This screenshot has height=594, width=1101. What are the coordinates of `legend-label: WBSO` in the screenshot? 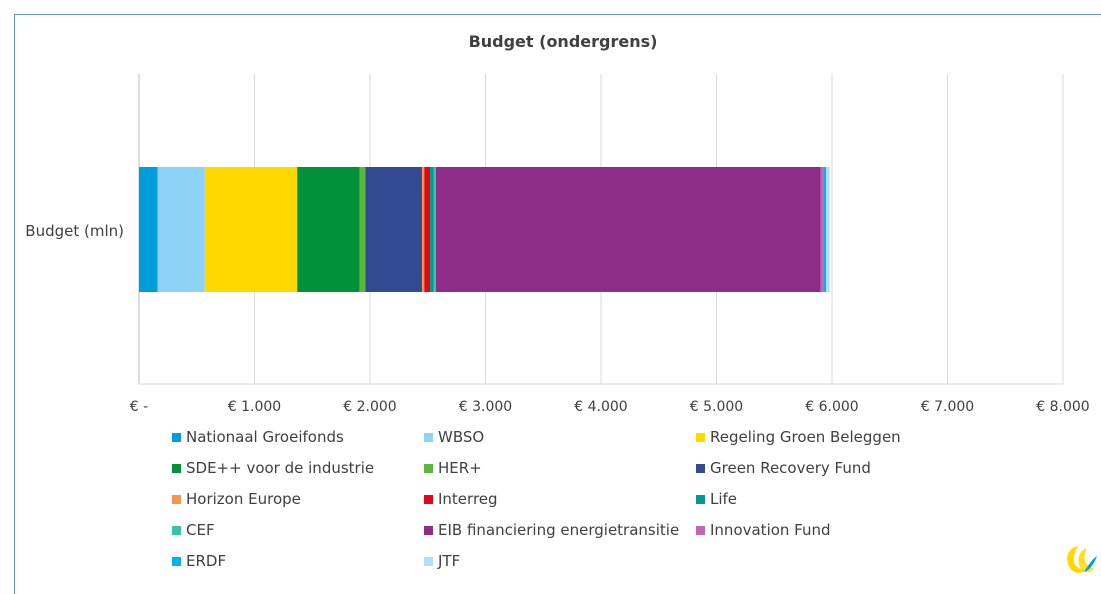 It's located at (461, 437).